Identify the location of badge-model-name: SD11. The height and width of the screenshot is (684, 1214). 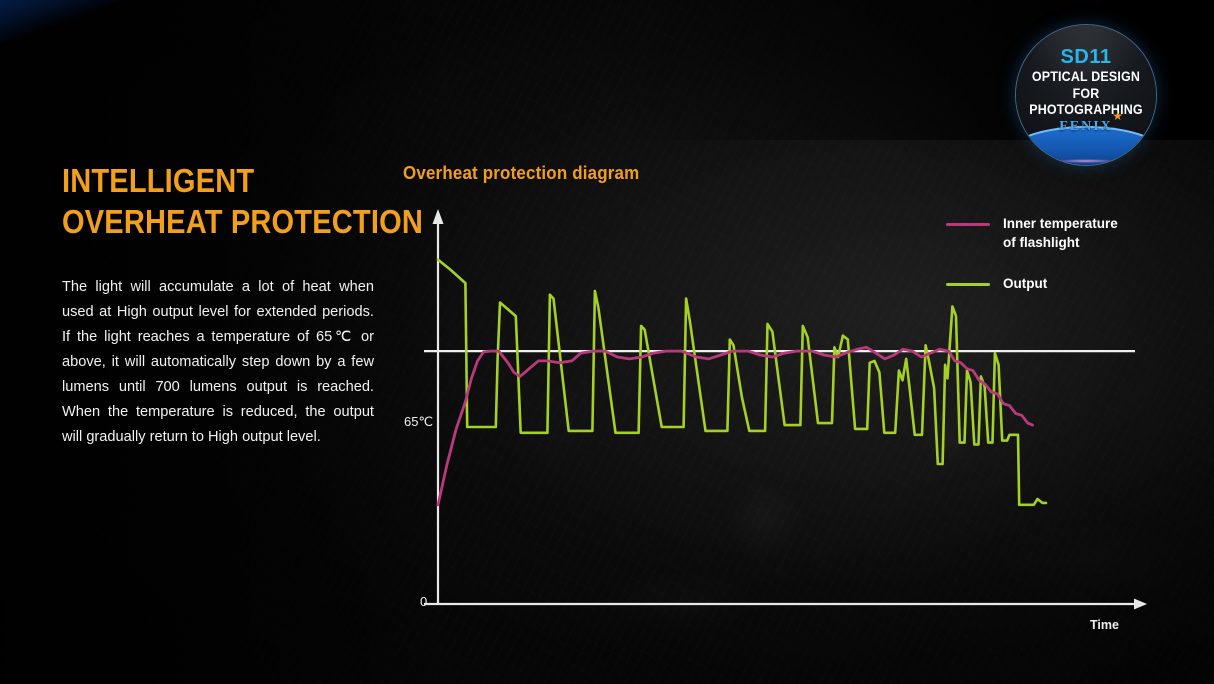
(1086, 57).